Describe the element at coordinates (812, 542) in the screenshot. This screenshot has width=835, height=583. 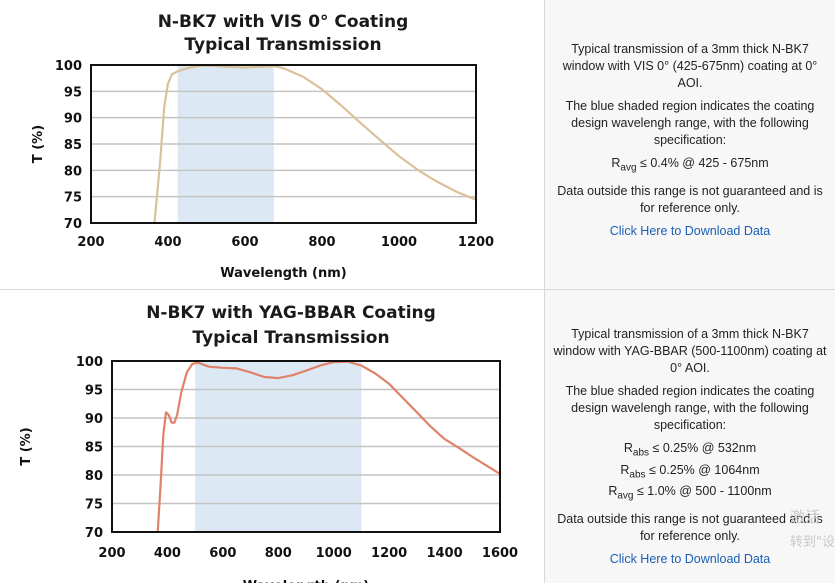
I see `watermark-text: 转到"设` at that location.